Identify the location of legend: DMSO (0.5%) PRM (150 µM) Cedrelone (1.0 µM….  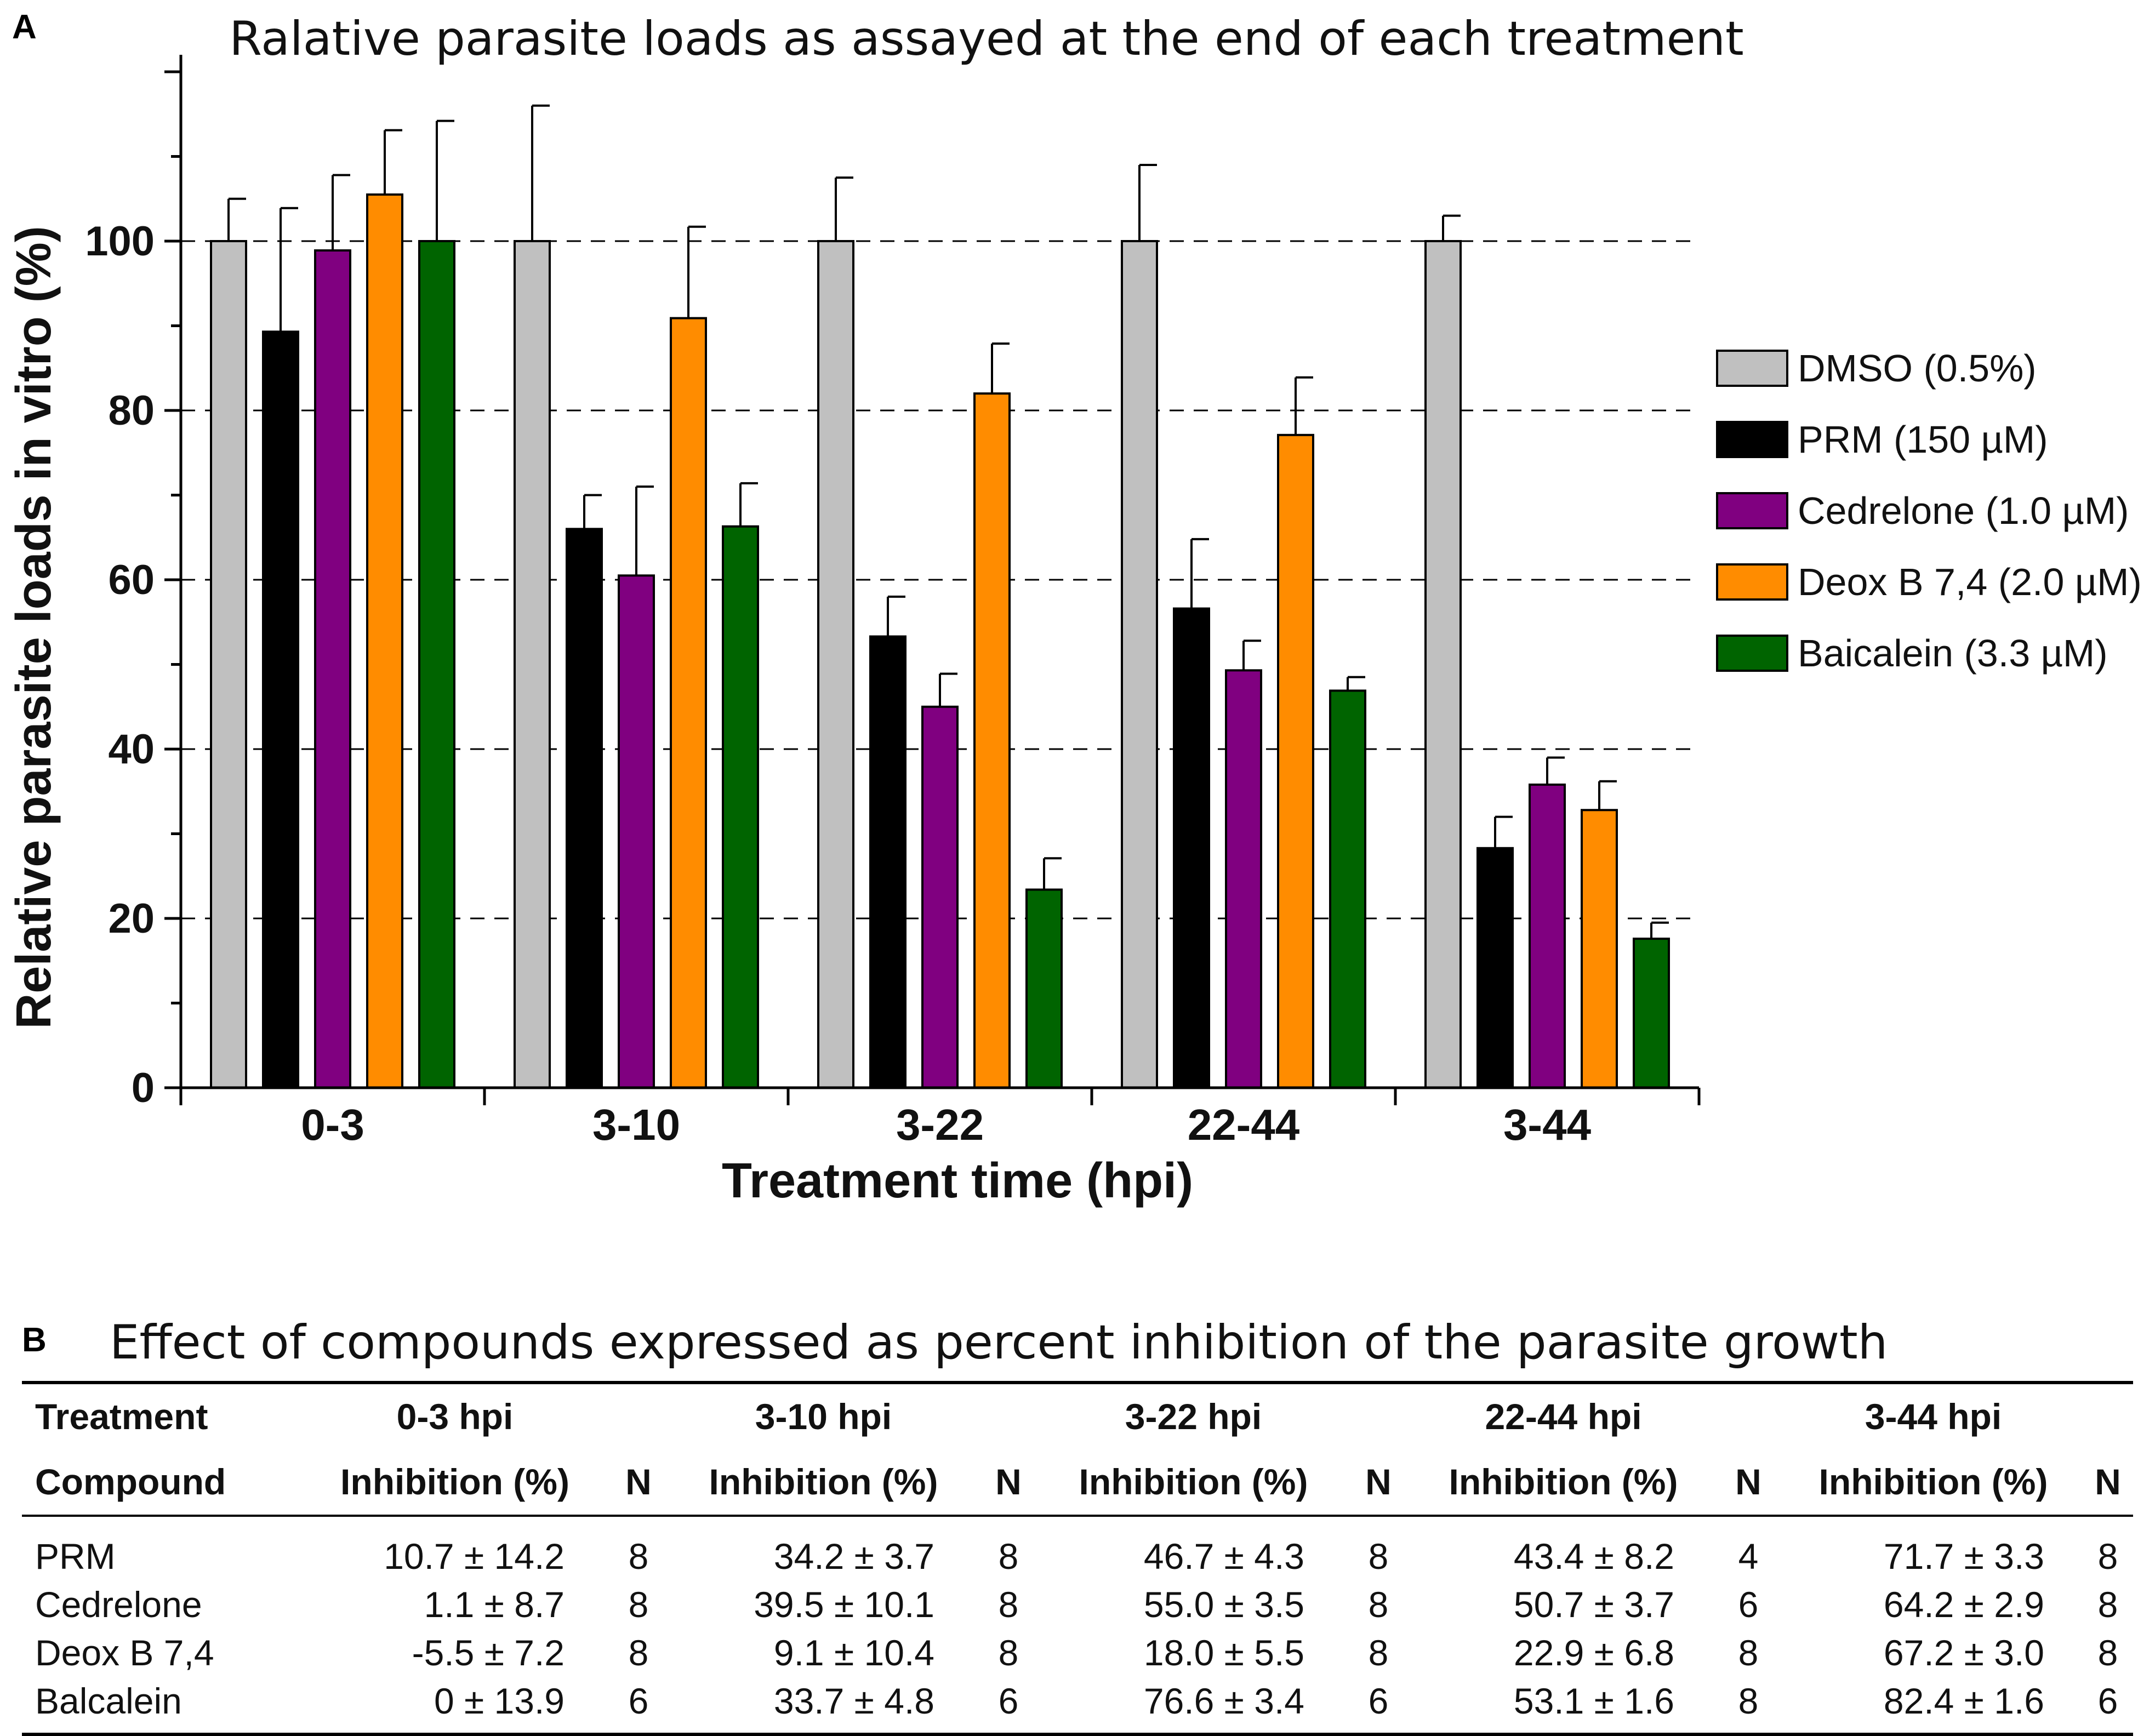
(1929, 511).